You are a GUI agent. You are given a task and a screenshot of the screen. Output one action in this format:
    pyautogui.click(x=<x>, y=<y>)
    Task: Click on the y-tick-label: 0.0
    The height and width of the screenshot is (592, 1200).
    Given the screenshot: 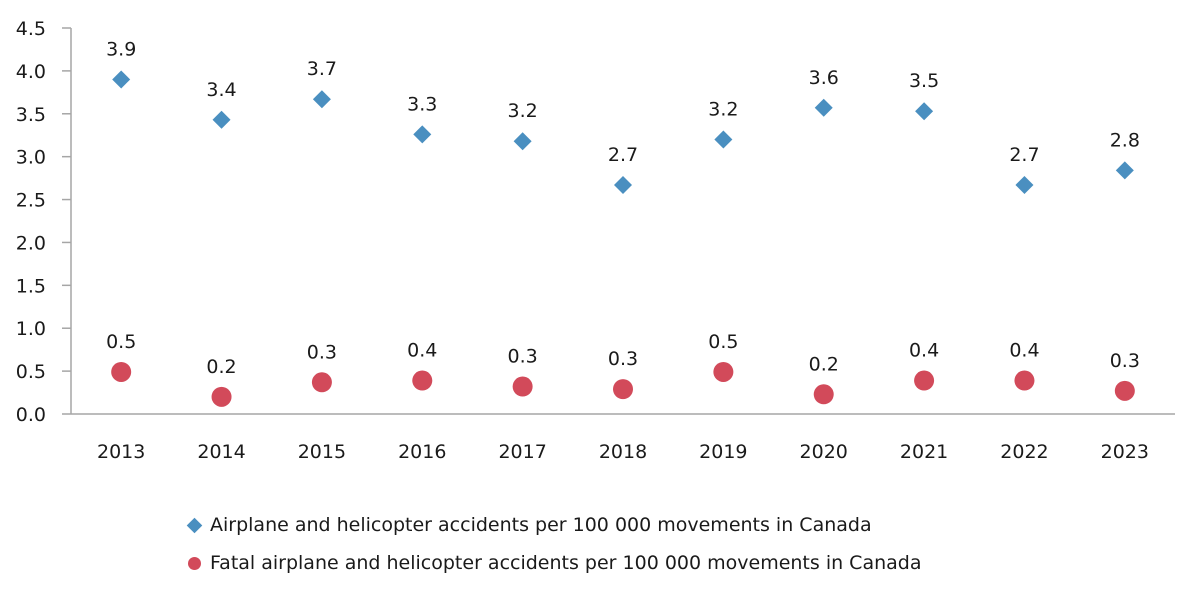 What is the action you would take?
    pyautogui.click(x=31, y=415)
    